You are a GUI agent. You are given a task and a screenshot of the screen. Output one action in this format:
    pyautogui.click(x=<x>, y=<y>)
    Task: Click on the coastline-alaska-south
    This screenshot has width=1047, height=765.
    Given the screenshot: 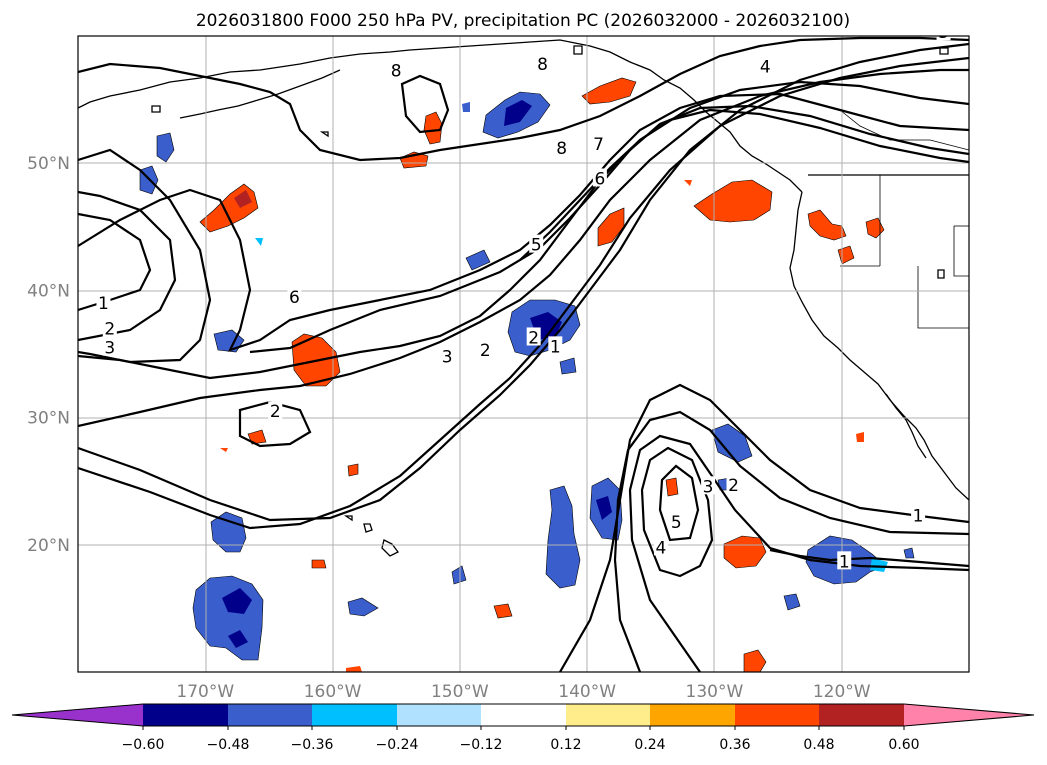 What is the action you would take?
    pyautogui.click(x=579, y=81)
    